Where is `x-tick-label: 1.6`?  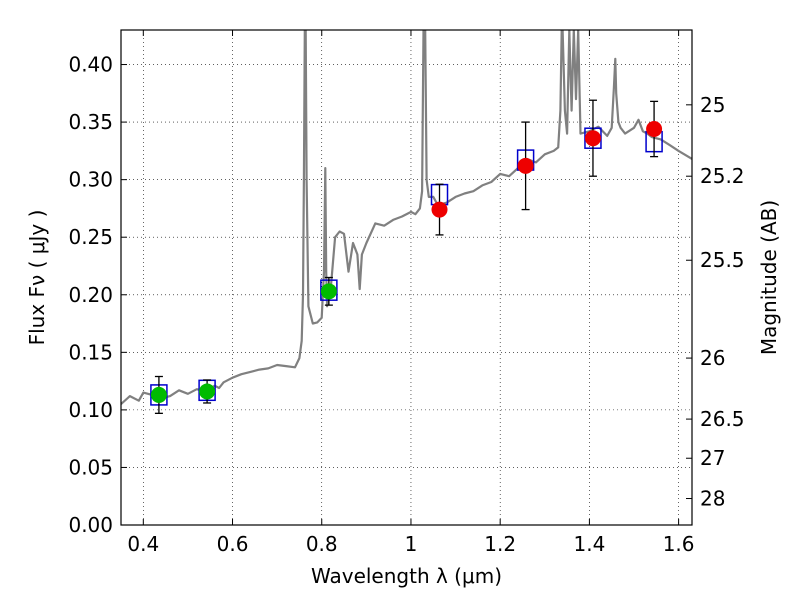 x-tick-label: 1.6 is located at coordinates (679, 544).